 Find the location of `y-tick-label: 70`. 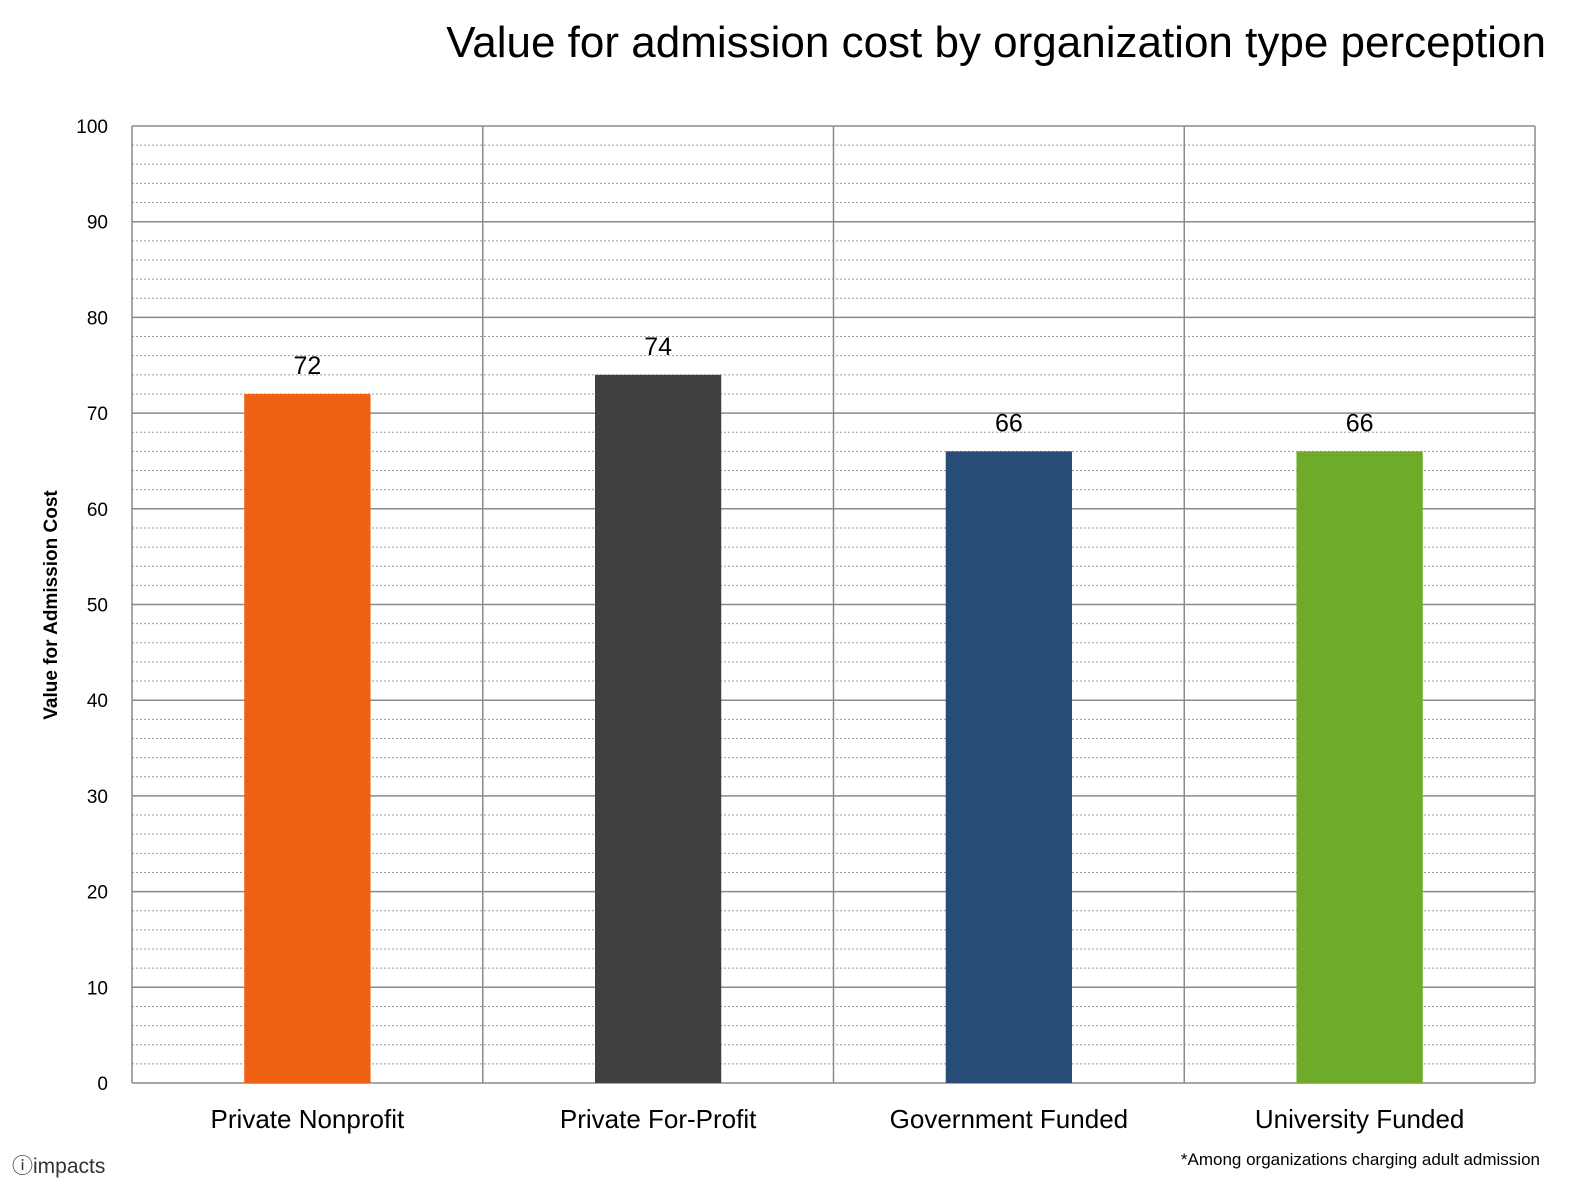

y-tick-label: 70 is located at coordinates (97, 414).